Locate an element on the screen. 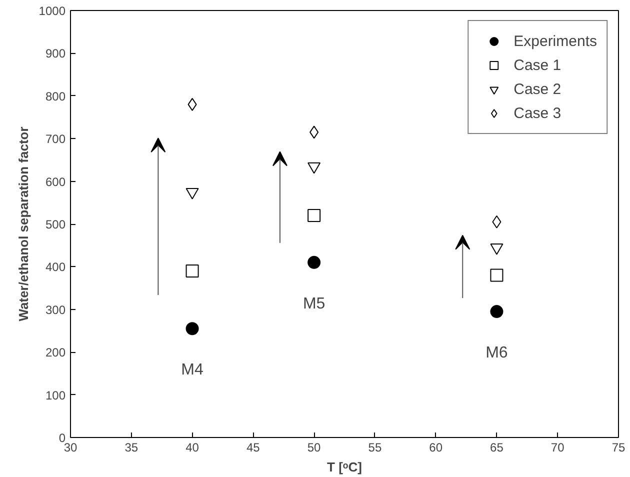 Image resolution: width=630 pixels, height=477 pixels. x-tick-label: 70 is located at coordinates (557, 447).